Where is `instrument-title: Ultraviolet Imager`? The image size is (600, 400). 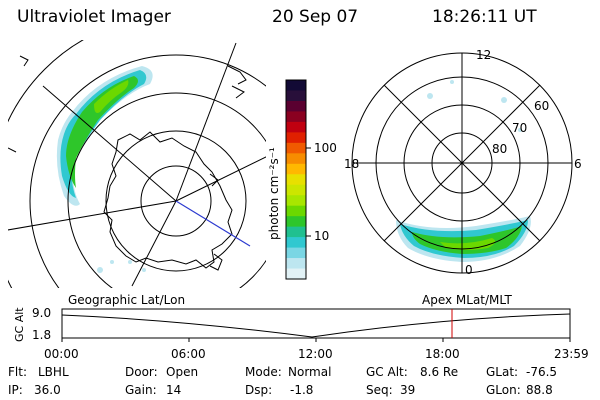
instrument-title: Ultraviolet Imager is located at coordinates (94, 17).